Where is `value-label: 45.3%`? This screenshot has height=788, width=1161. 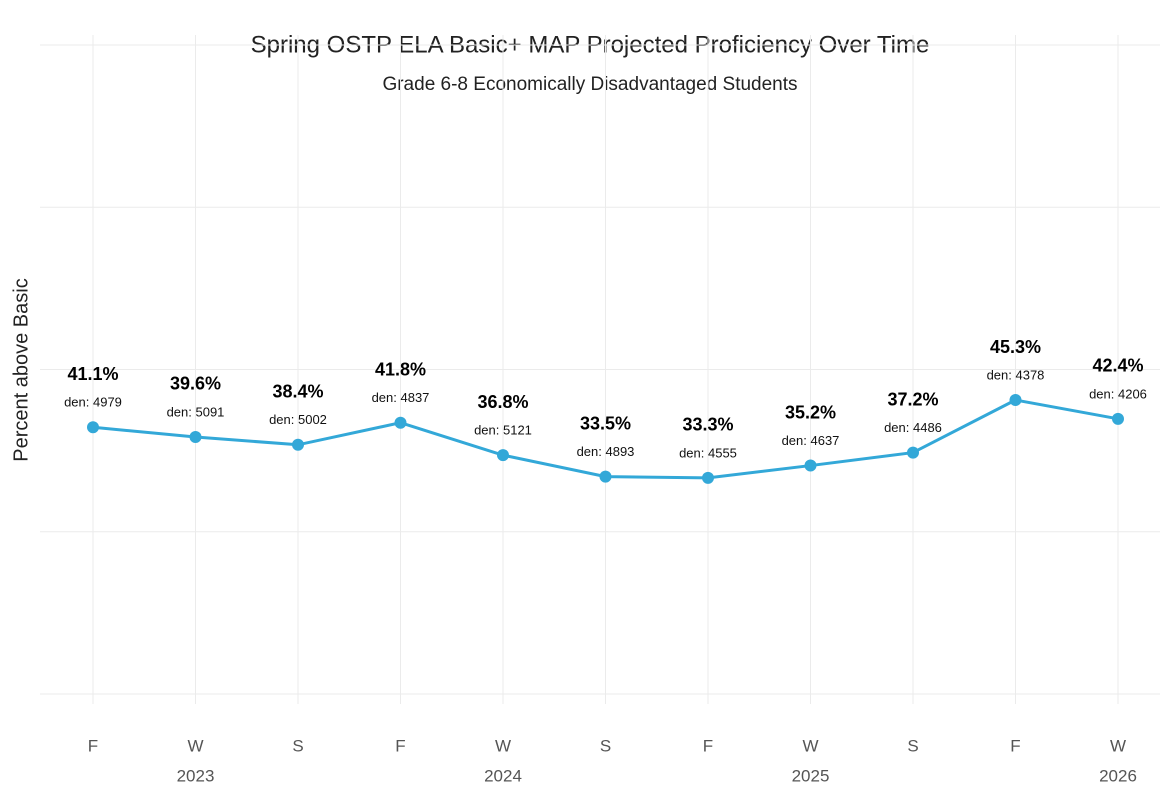
value-label: 45.3% is located at coordinates (1015, 347).